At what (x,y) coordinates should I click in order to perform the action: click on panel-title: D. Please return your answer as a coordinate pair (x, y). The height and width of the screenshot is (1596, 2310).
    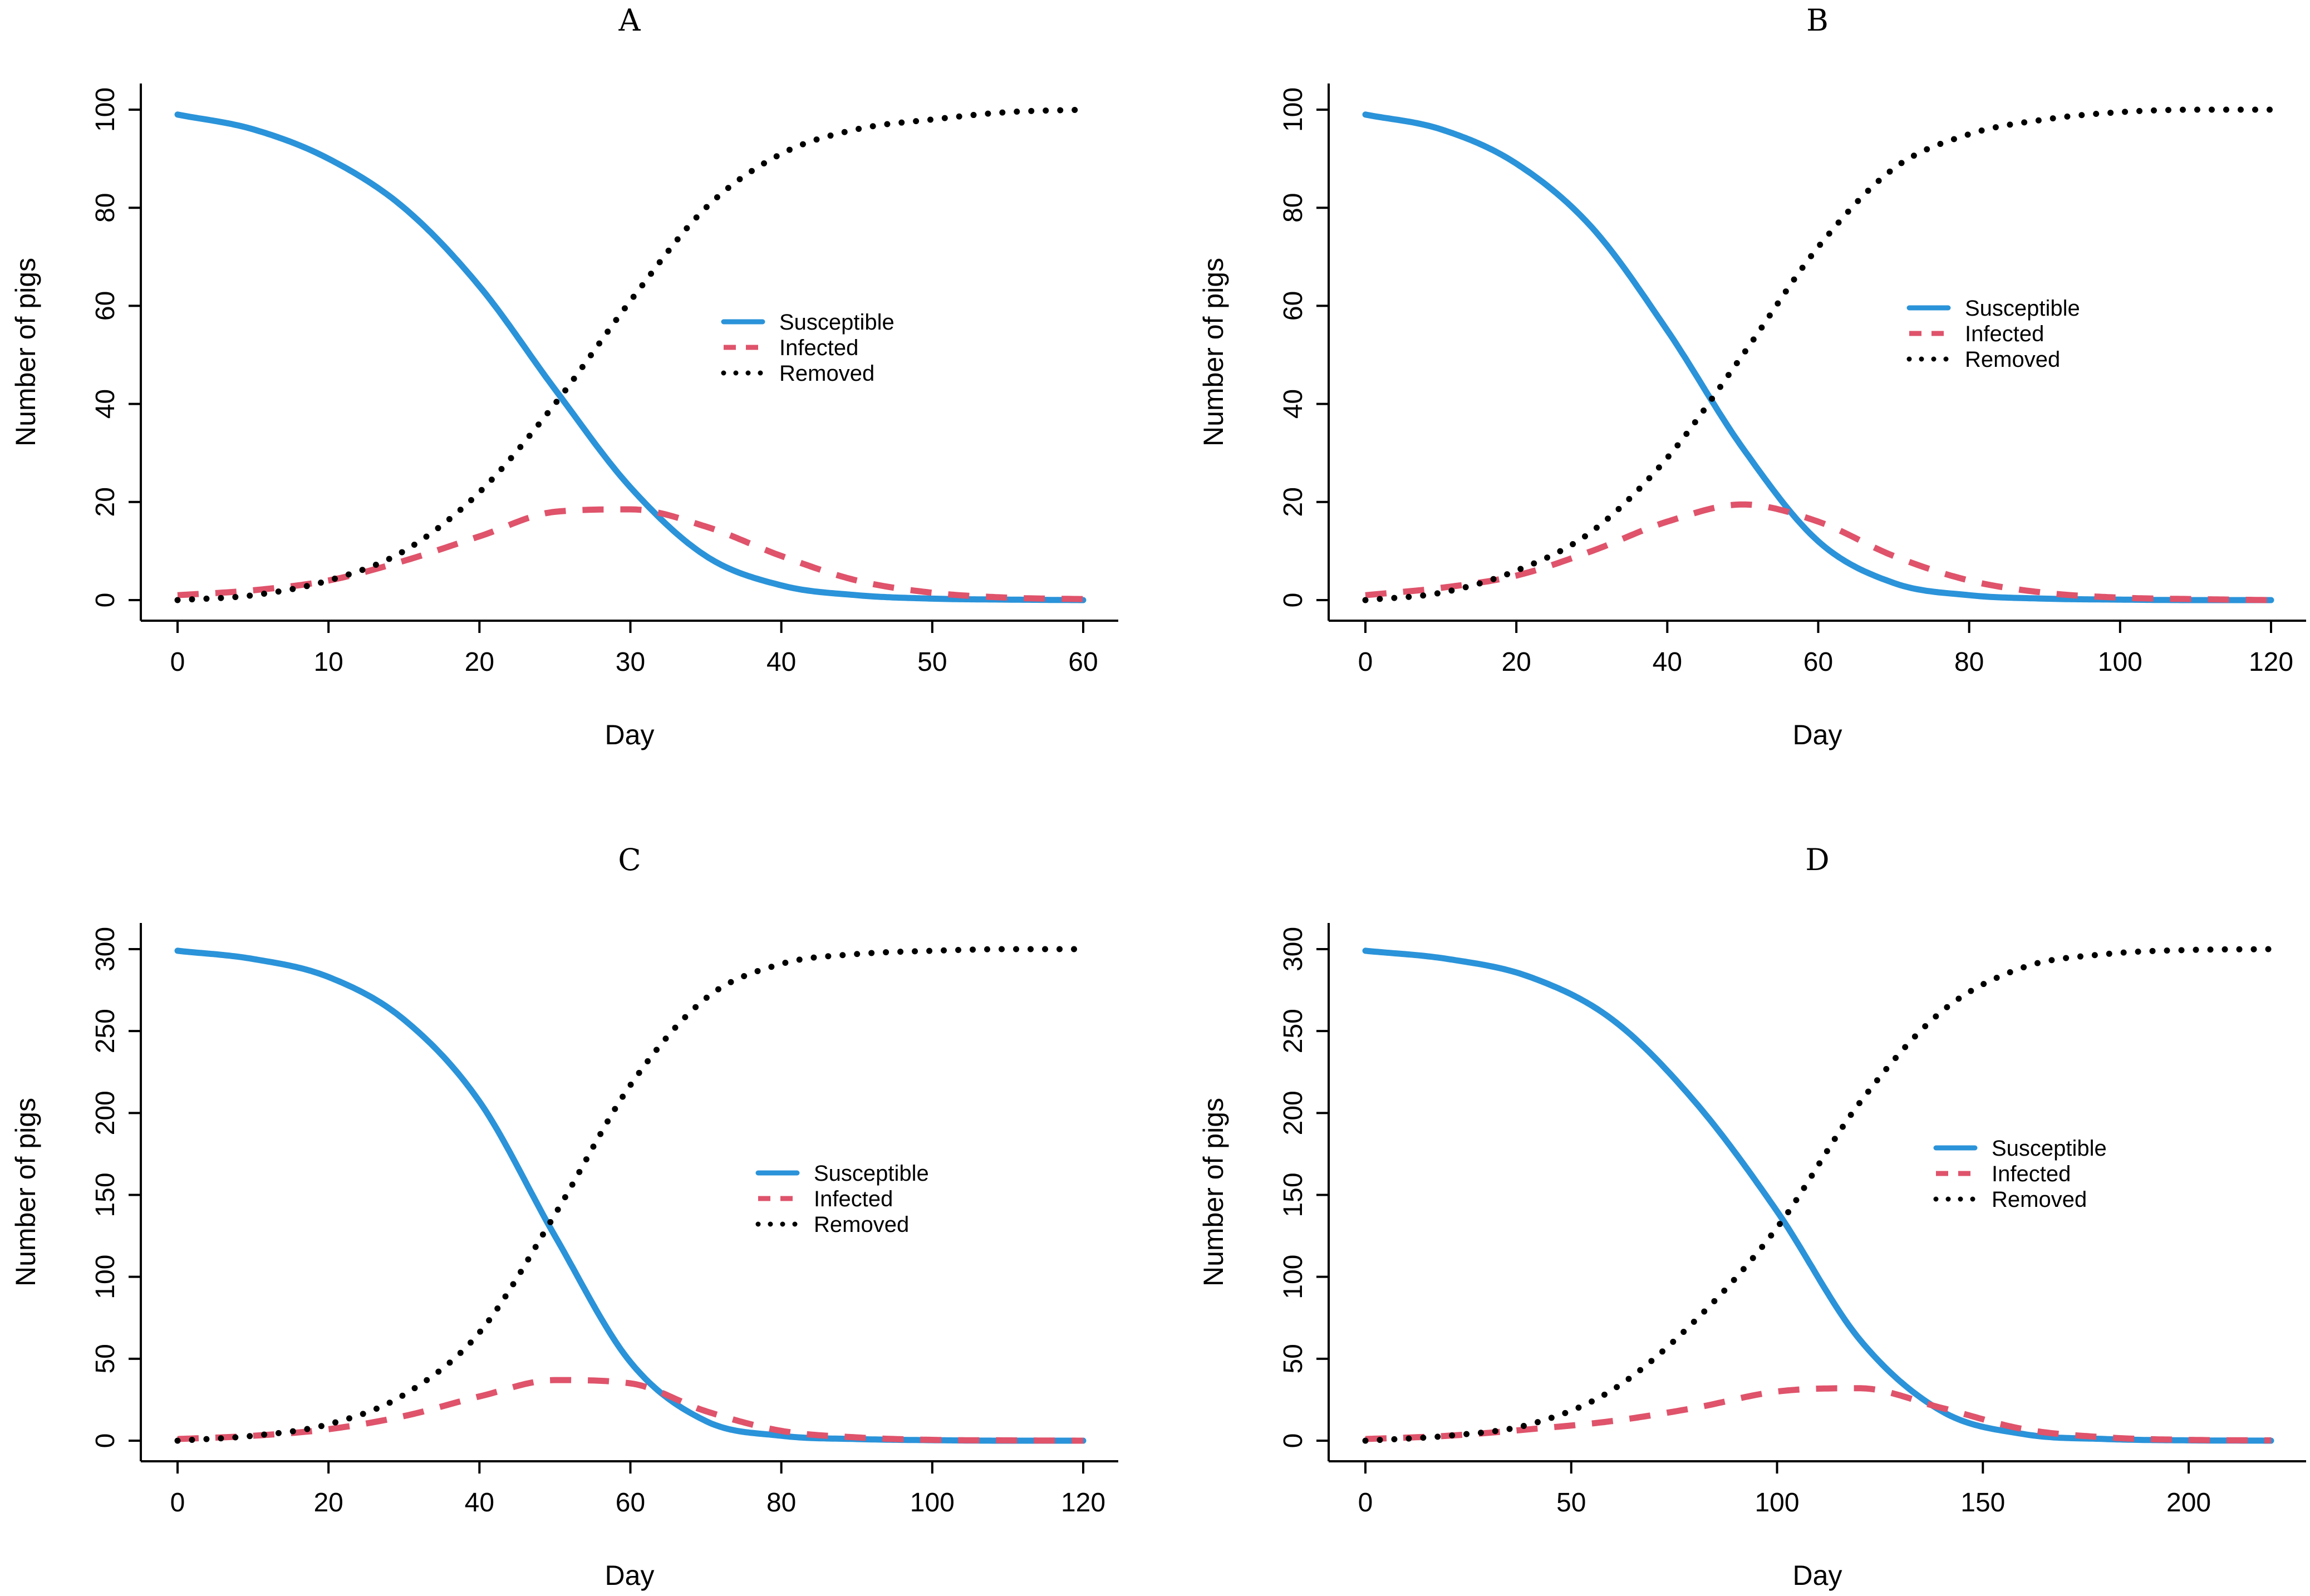
    Looking at the image, I should click on (1817, 859).